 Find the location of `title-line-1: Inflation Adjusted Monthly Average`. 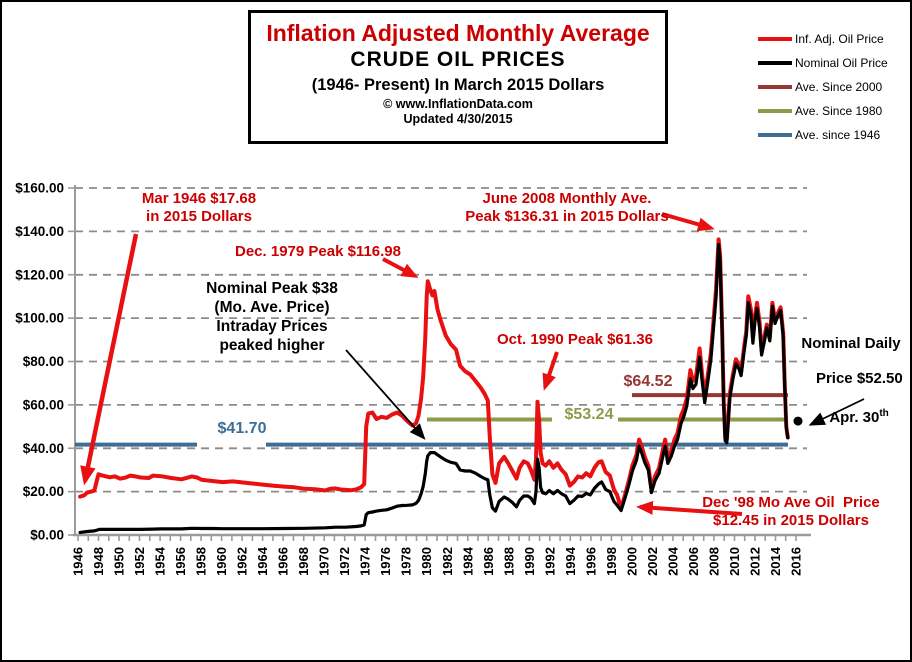

title-line-1: Inflation Adjusted Monthly Average is located at coordinates (458, 33).